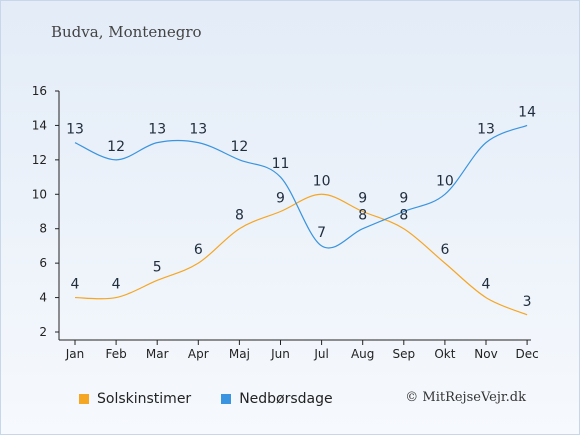 This screenshot has width=580, height=435. I want to click on y-tick-label: 12, so click(39, 160).